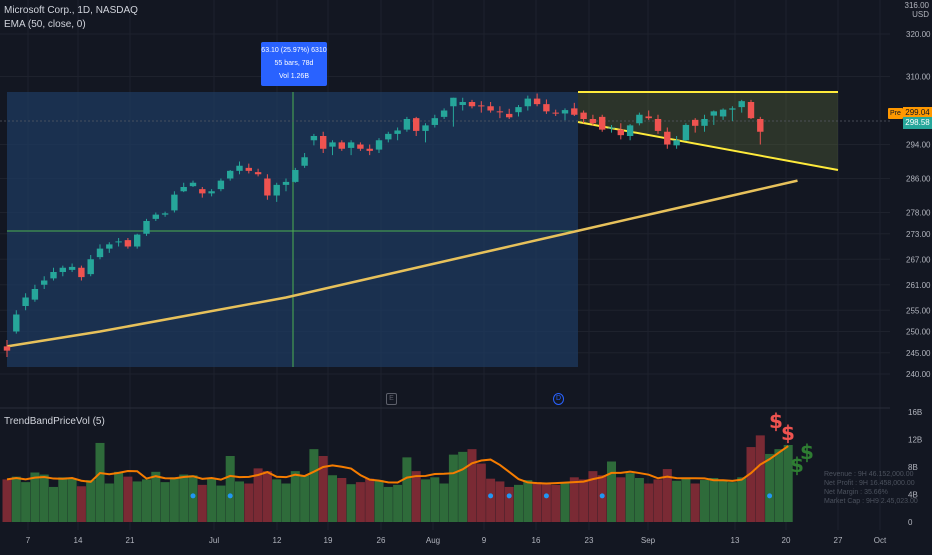  What do you see at coordinates (45, 24) in the screenshot?
I see `ema-legend: EMA (50, close, 0)` at bounding box center [45, 24].